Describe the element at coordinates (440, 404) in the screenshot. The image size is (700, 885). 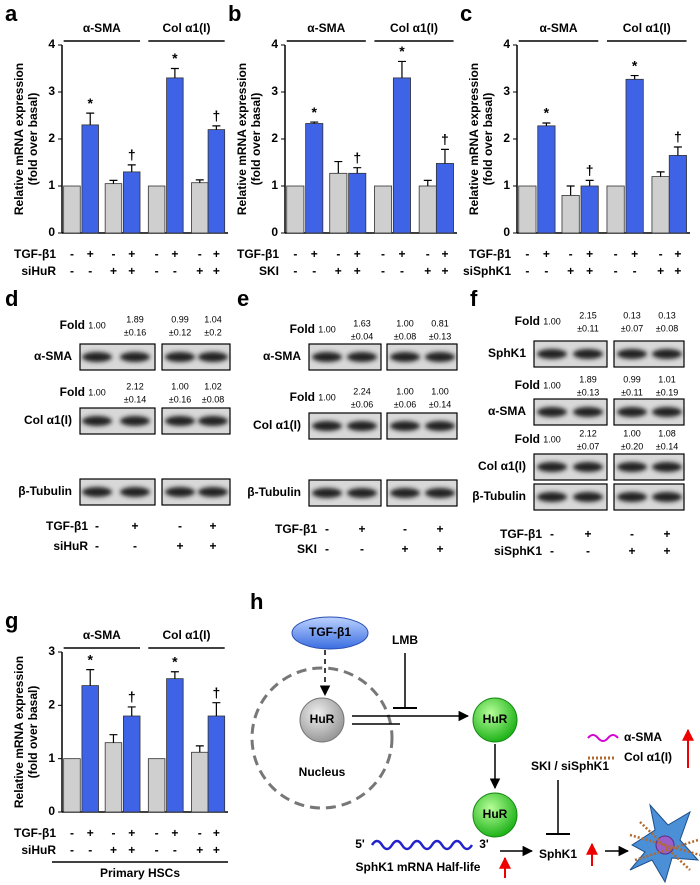
I see `fold-sd: ±0.14` at that location.